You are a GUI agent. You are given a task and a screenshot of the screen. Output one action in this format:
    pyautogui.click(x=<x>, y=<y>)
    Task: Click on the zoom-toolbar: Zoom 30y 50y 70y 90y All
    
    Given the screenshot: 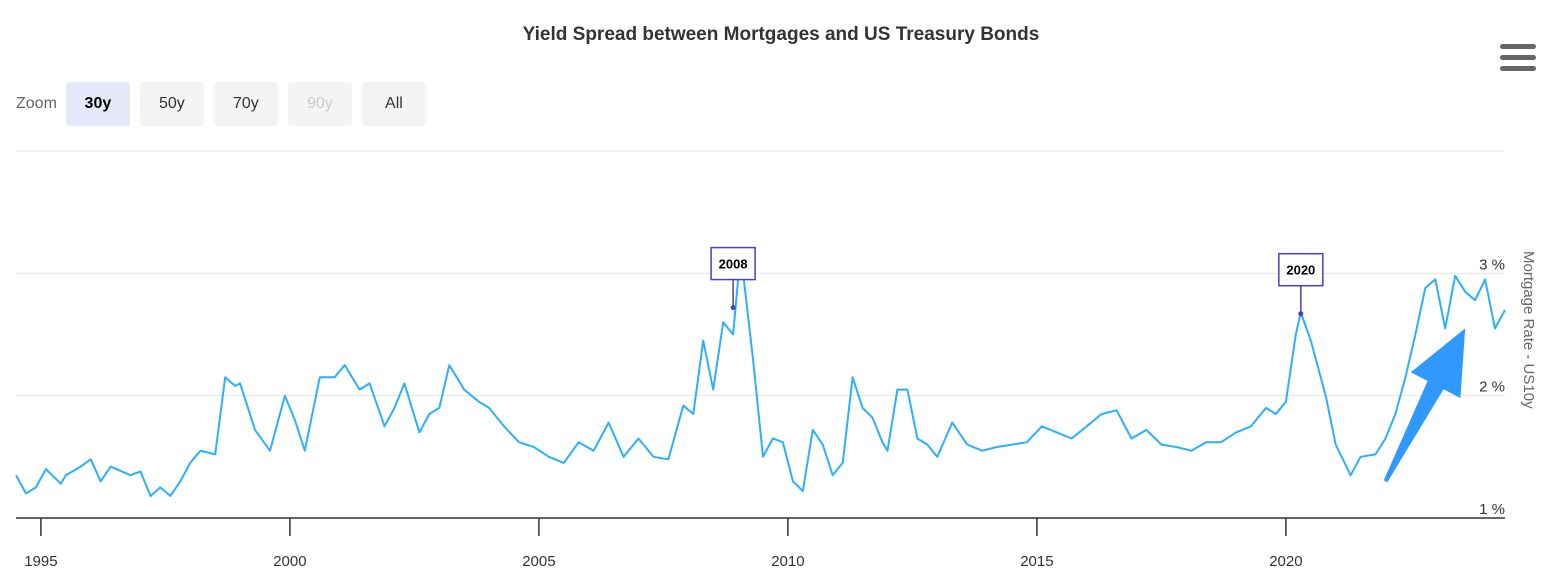 What is the action you would take?
    pyautogui.click(x=226, y=104)
    